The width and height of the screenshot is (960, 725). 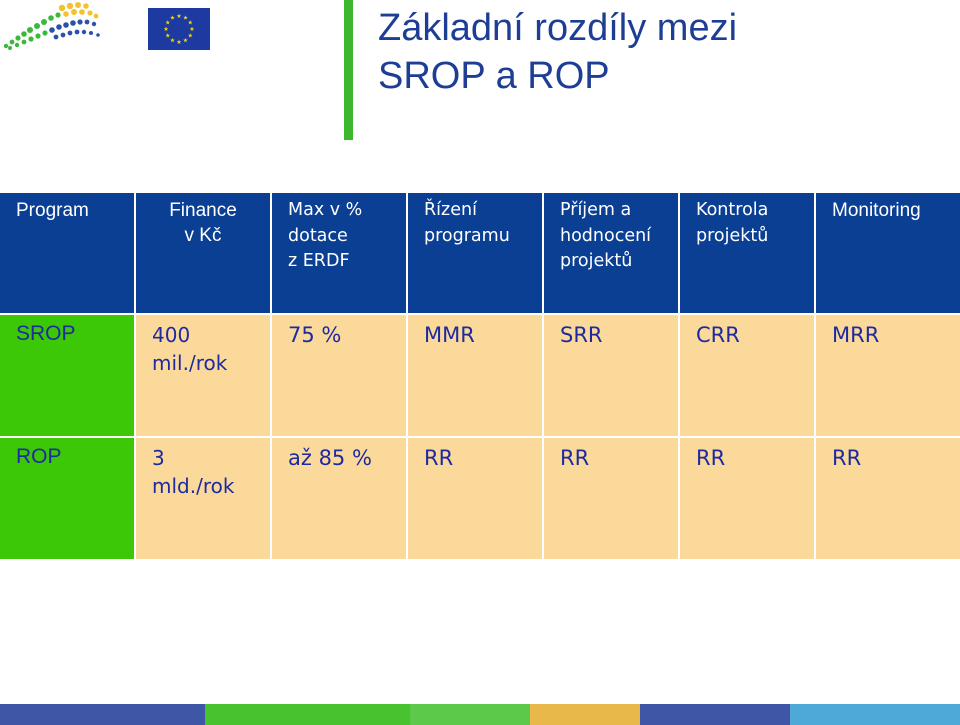 What do you see at coordinates (658, 52) in the screenshot?
I see `page-title: Základní rozdíly mezi SROP a ROP` at bounding box center [658, 52].